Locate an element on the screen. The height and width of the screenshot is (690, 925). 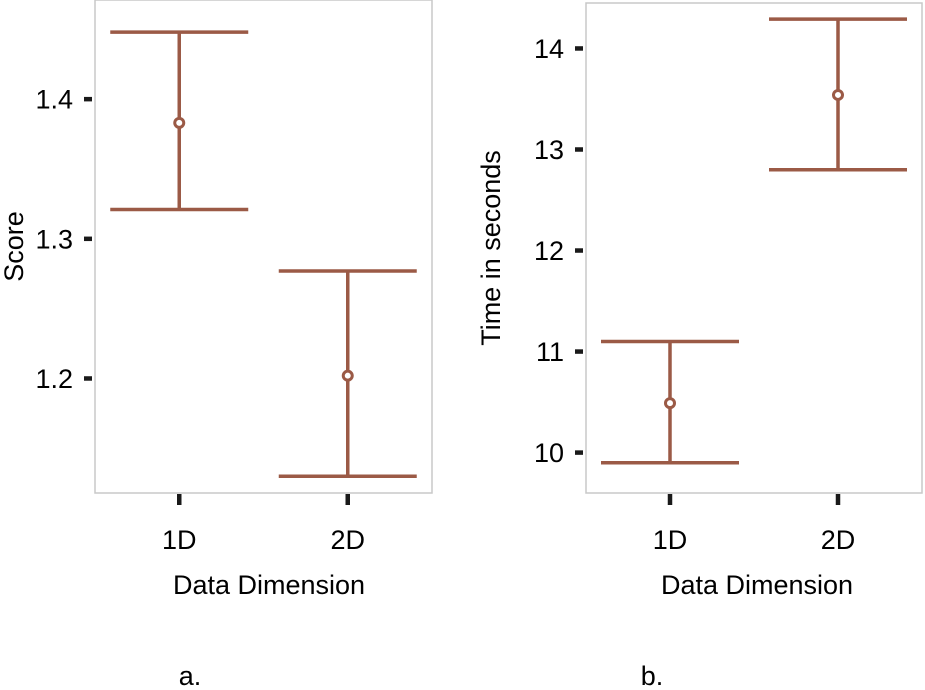
y-tick-label: 1.4 is located at coordinates (54, 100).